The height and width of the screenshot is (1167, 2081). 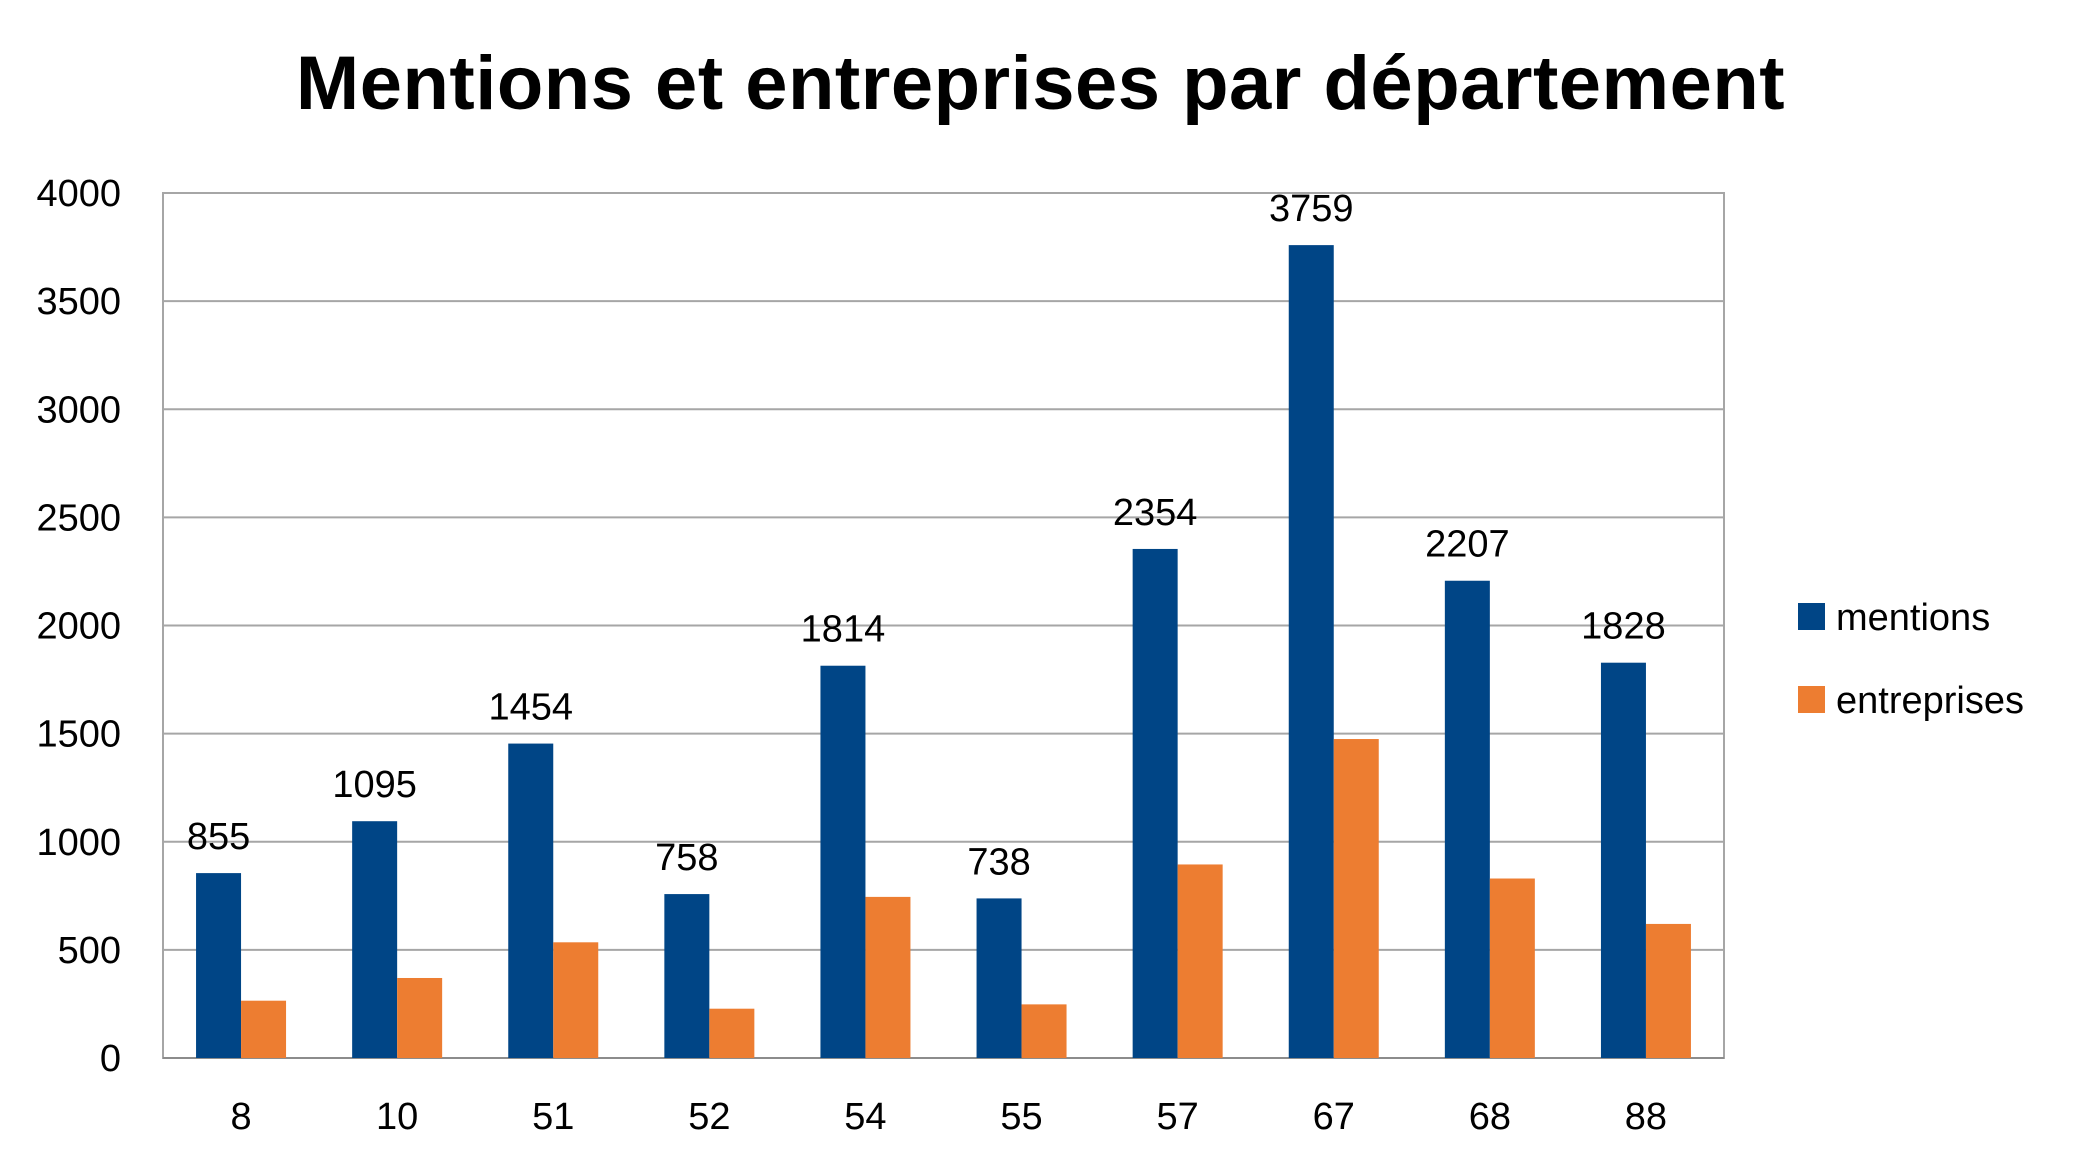 What do you see at coordinates (1913, 618) in the screenshot?
I see `legend-label: mentions` at bounding box center [1913, 618].